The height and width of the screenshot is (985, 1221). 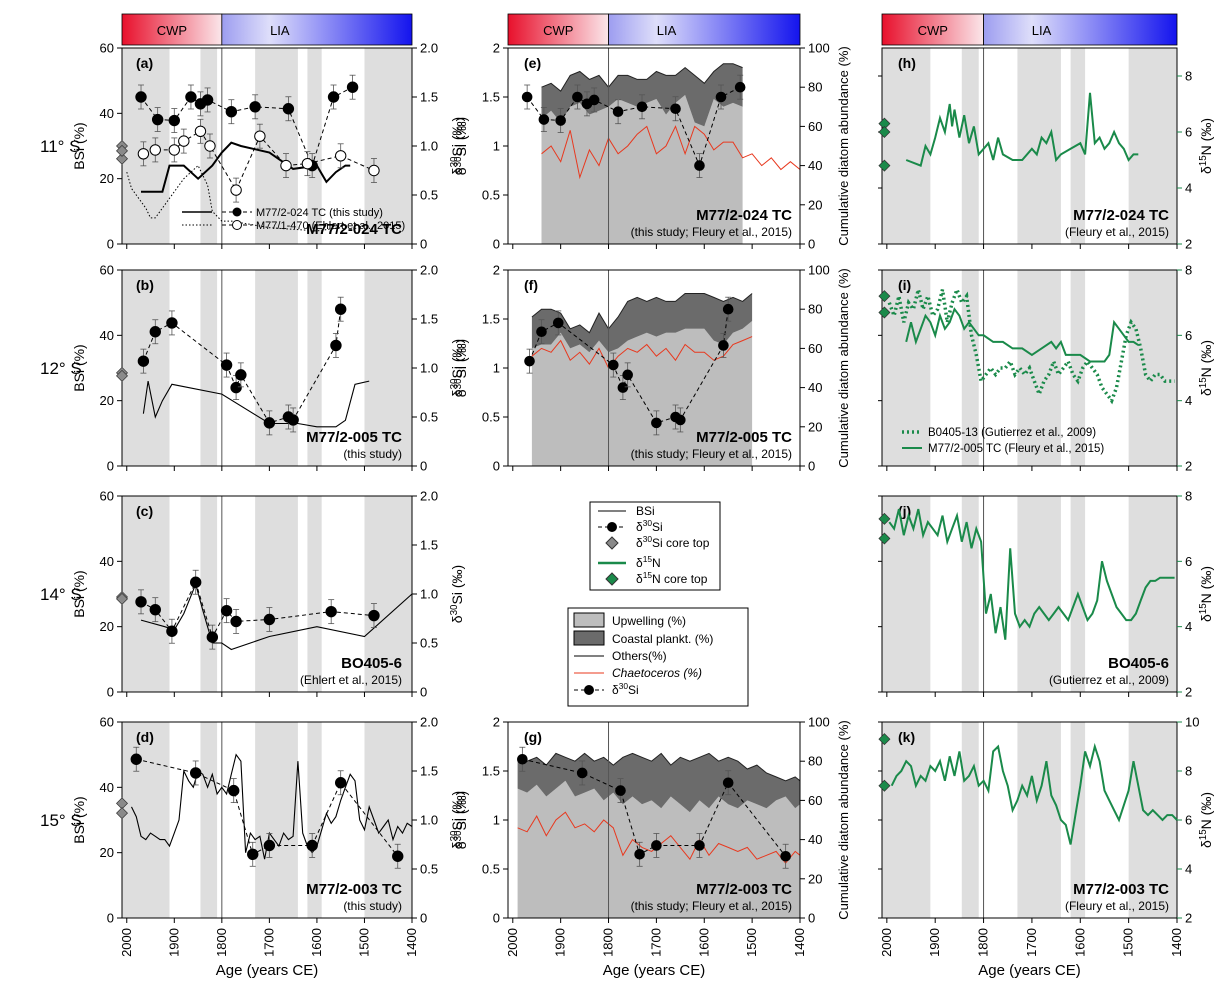 I want to click on panel-b-right-tick-label: 2.0, so click(x=429, y=270).